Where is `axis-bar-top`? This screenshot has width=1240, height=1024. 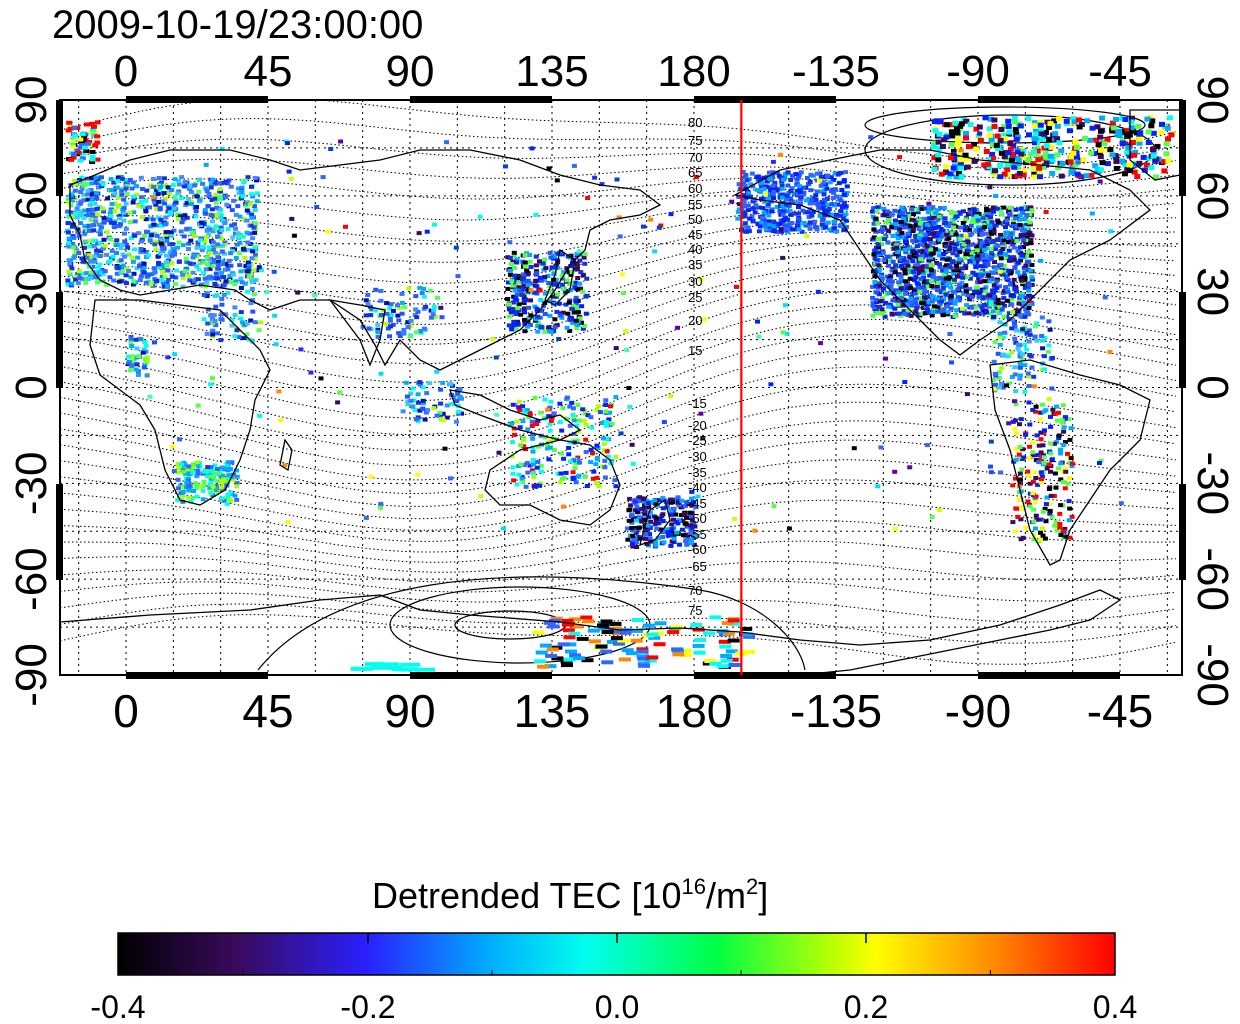 axis-bar-top is located at coordinates (765, 99).